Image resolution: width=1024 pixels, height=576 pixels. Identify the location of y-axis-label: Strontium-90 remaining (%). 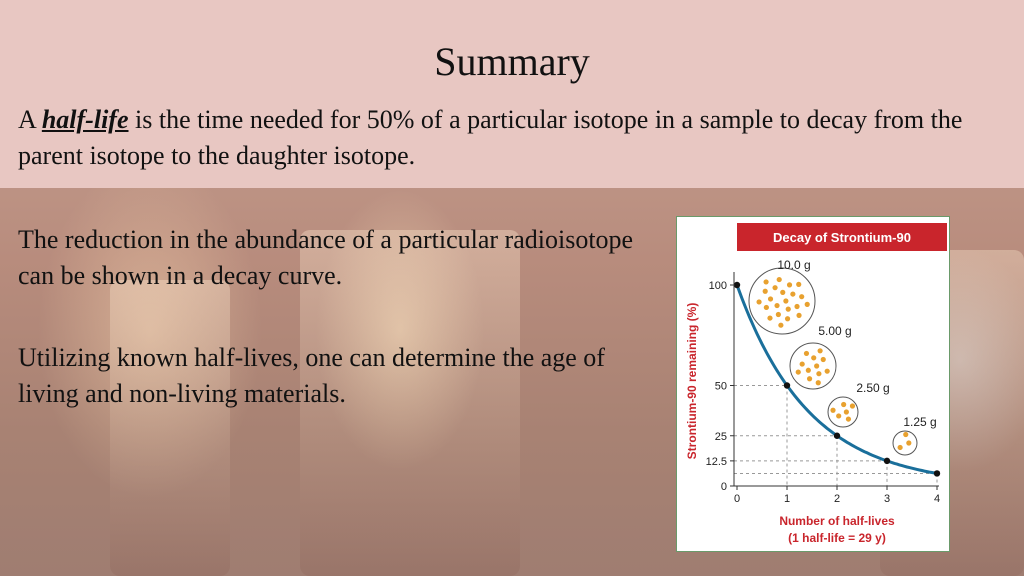
(692, 381).